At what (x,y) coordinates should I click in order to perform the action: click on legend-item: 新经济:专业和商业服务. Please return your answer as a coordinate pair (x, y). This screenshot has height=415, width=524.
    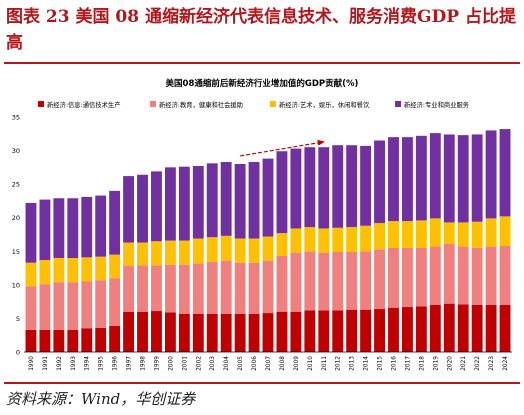
    Looking at the image, I should click on (432, 104).